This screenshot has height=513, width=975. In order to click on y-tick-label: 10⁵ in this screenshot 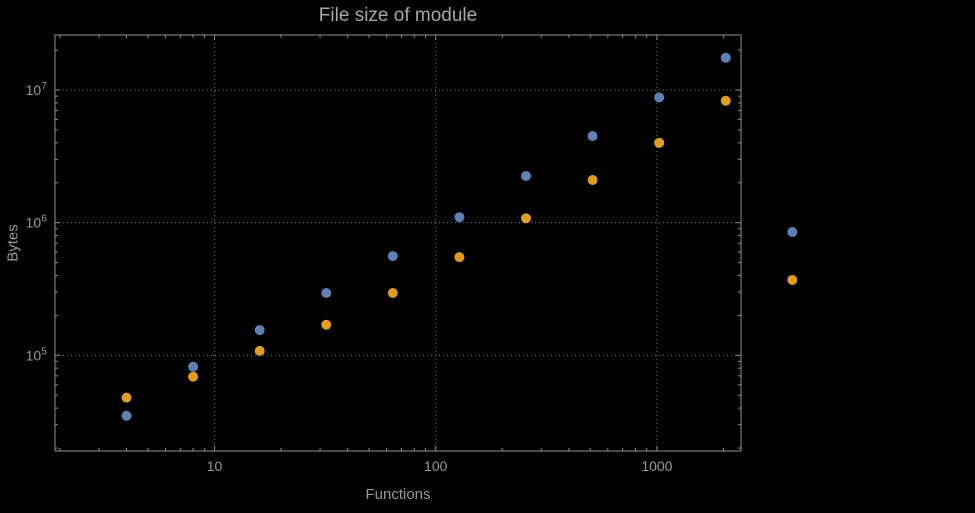, I will do `click(37, 354)`.